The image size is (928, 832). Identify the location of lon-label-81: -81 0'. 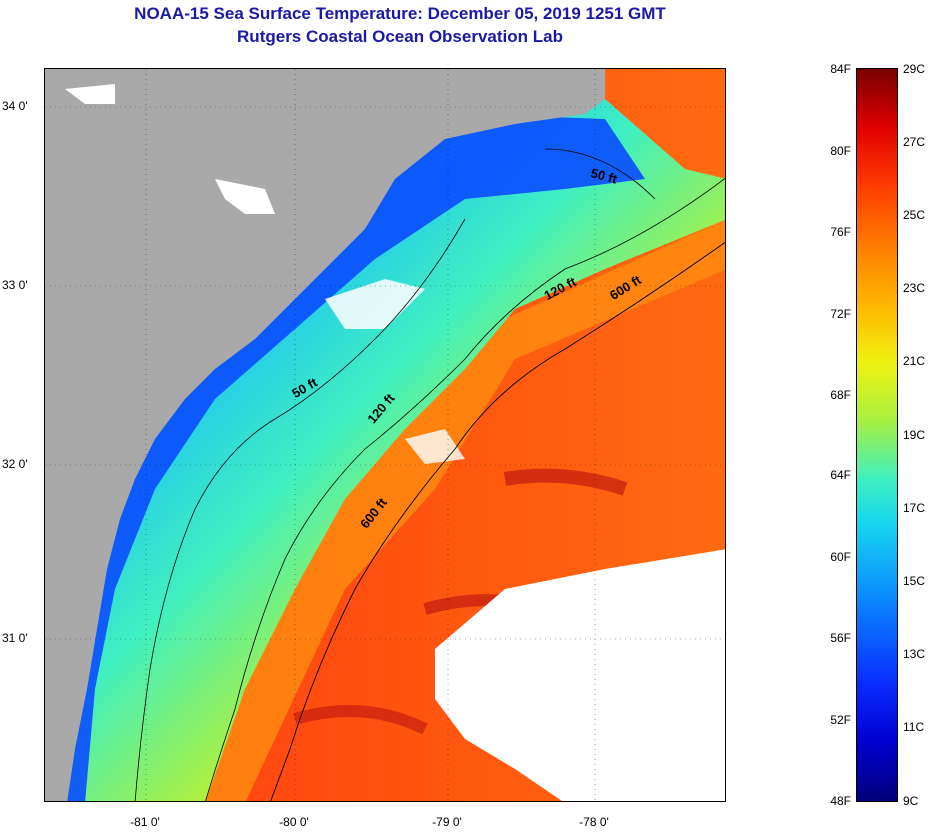
(145, 822).